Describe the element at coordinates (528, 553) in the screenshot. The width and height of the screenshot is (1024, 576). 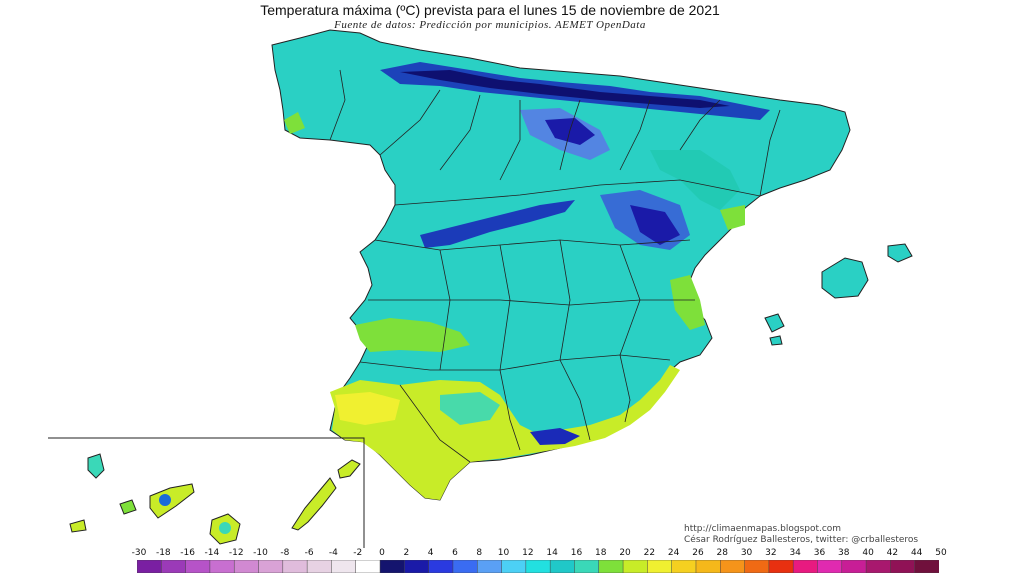
I see `legend-label: 12` at that location.